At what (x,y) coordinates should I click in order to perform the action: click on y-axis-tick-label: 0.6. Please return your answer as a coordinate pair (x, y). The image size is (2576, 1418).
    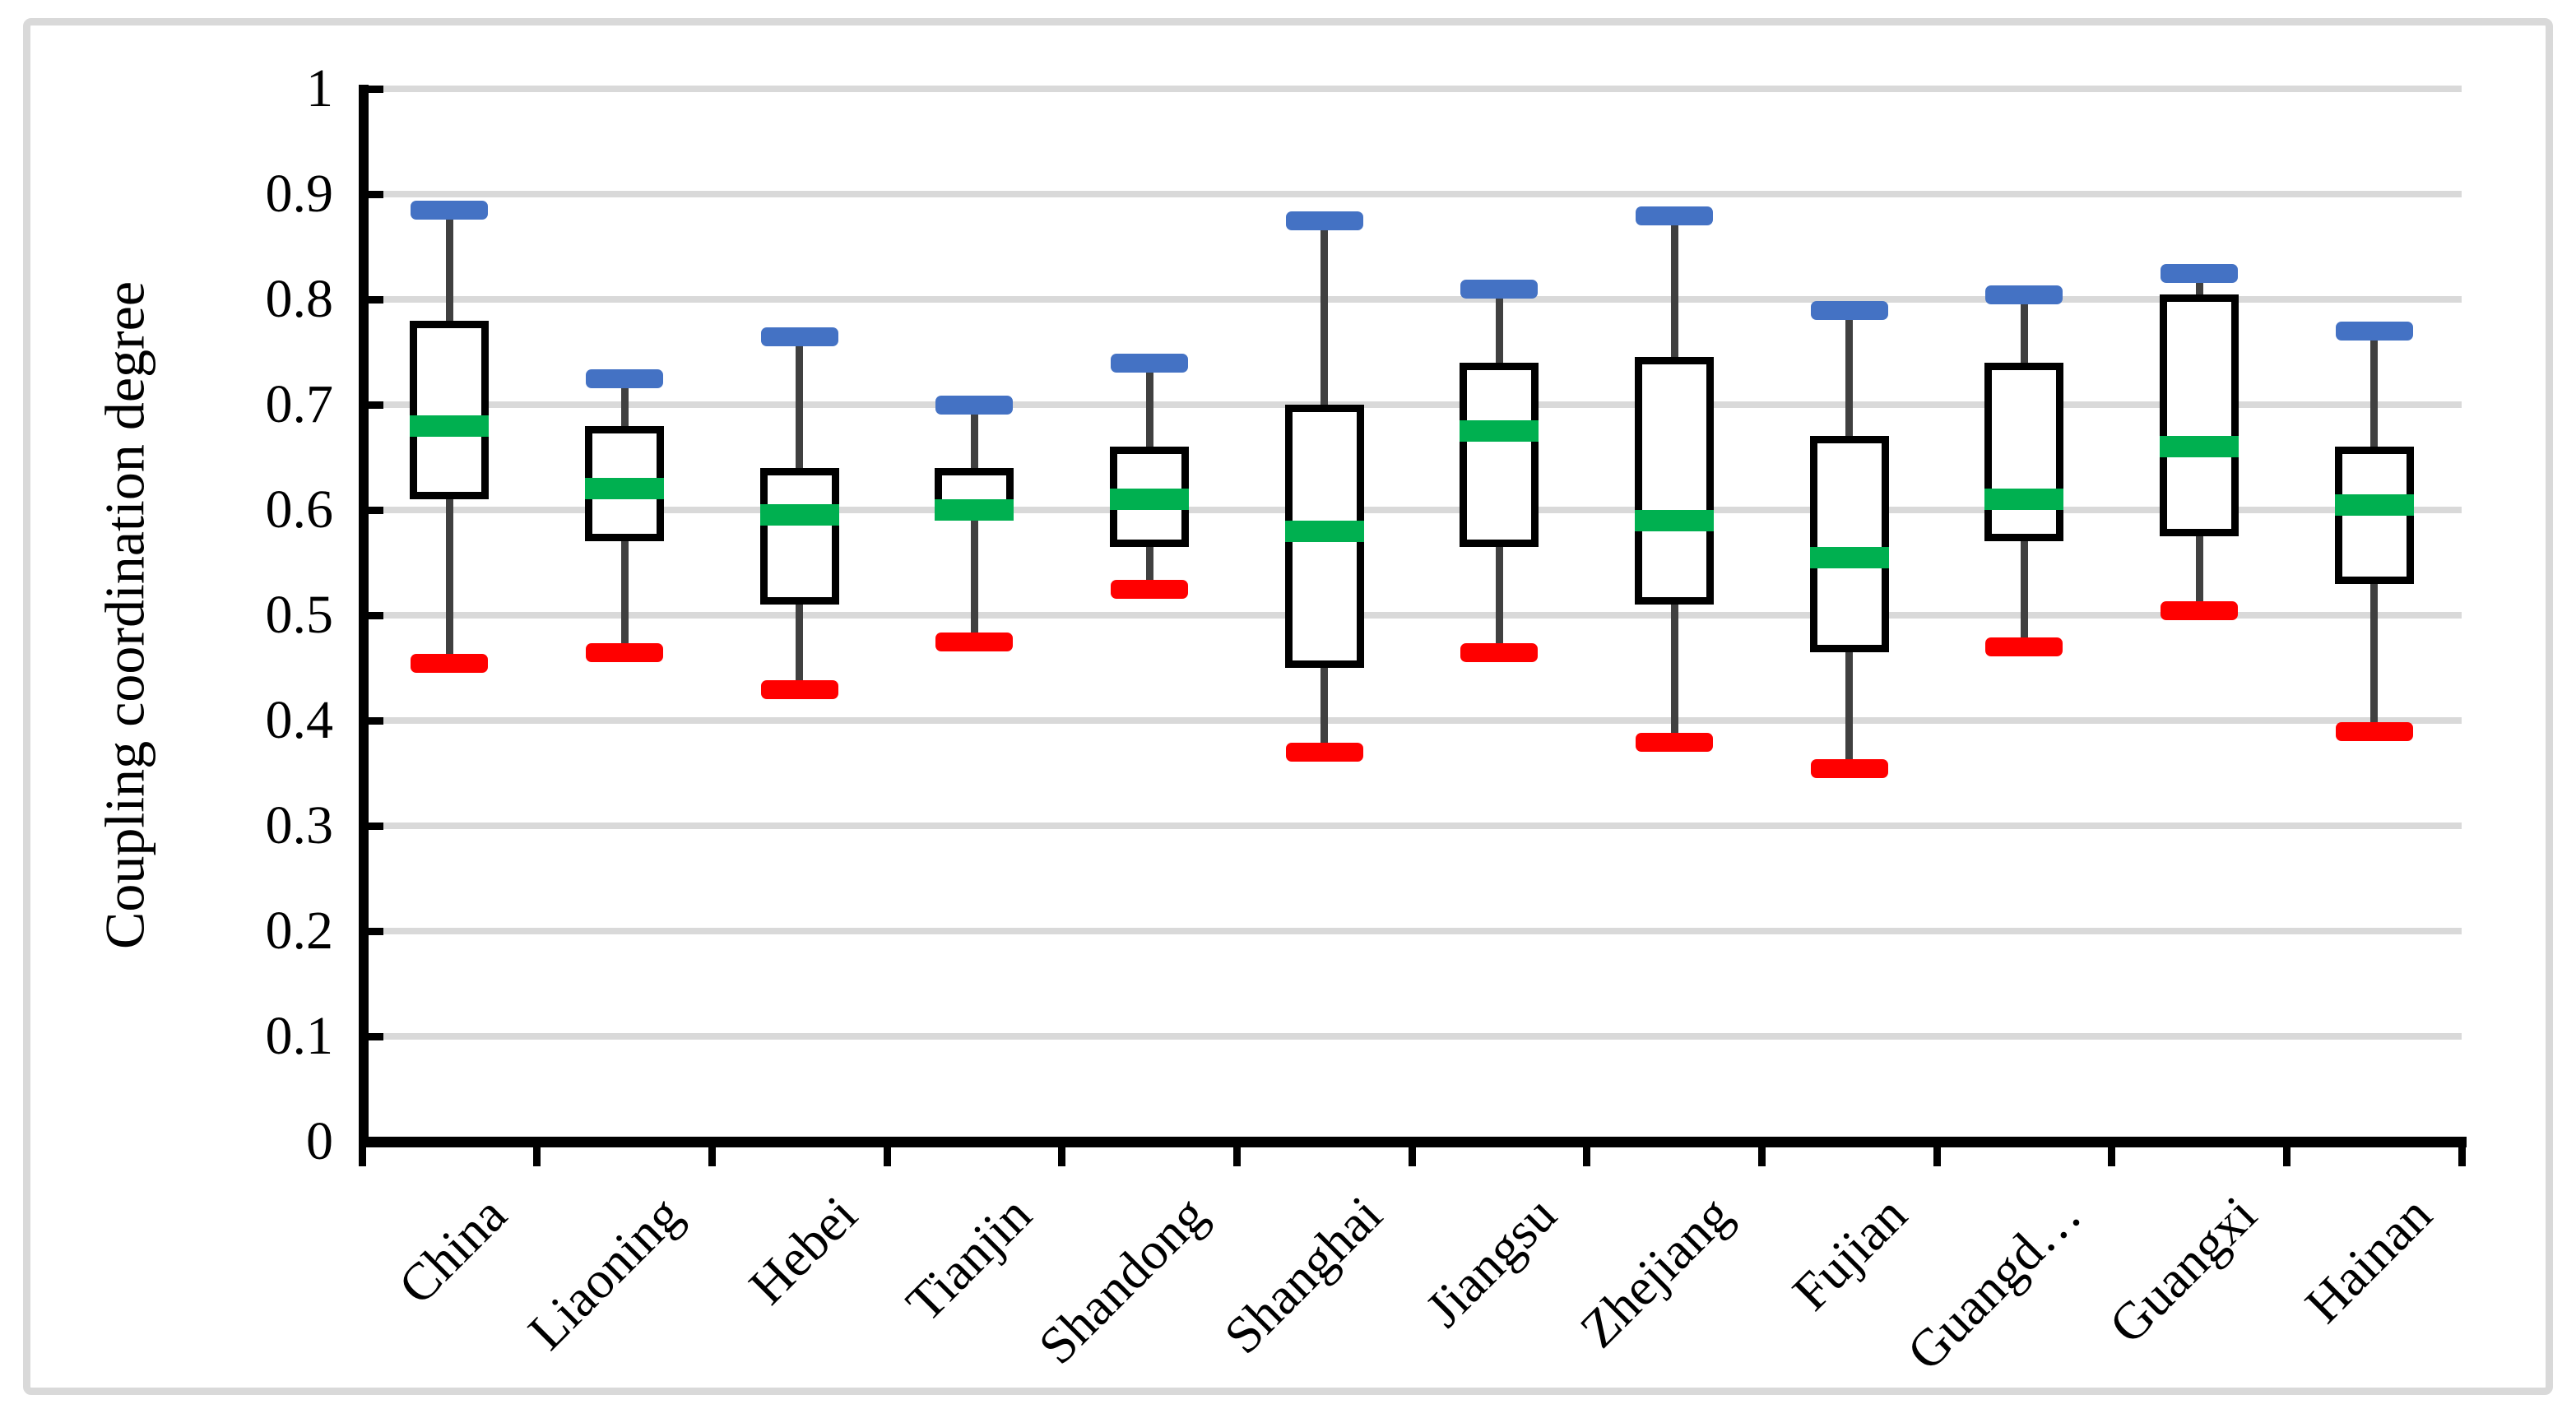
    Looking at the image, I should click on (299, 510).